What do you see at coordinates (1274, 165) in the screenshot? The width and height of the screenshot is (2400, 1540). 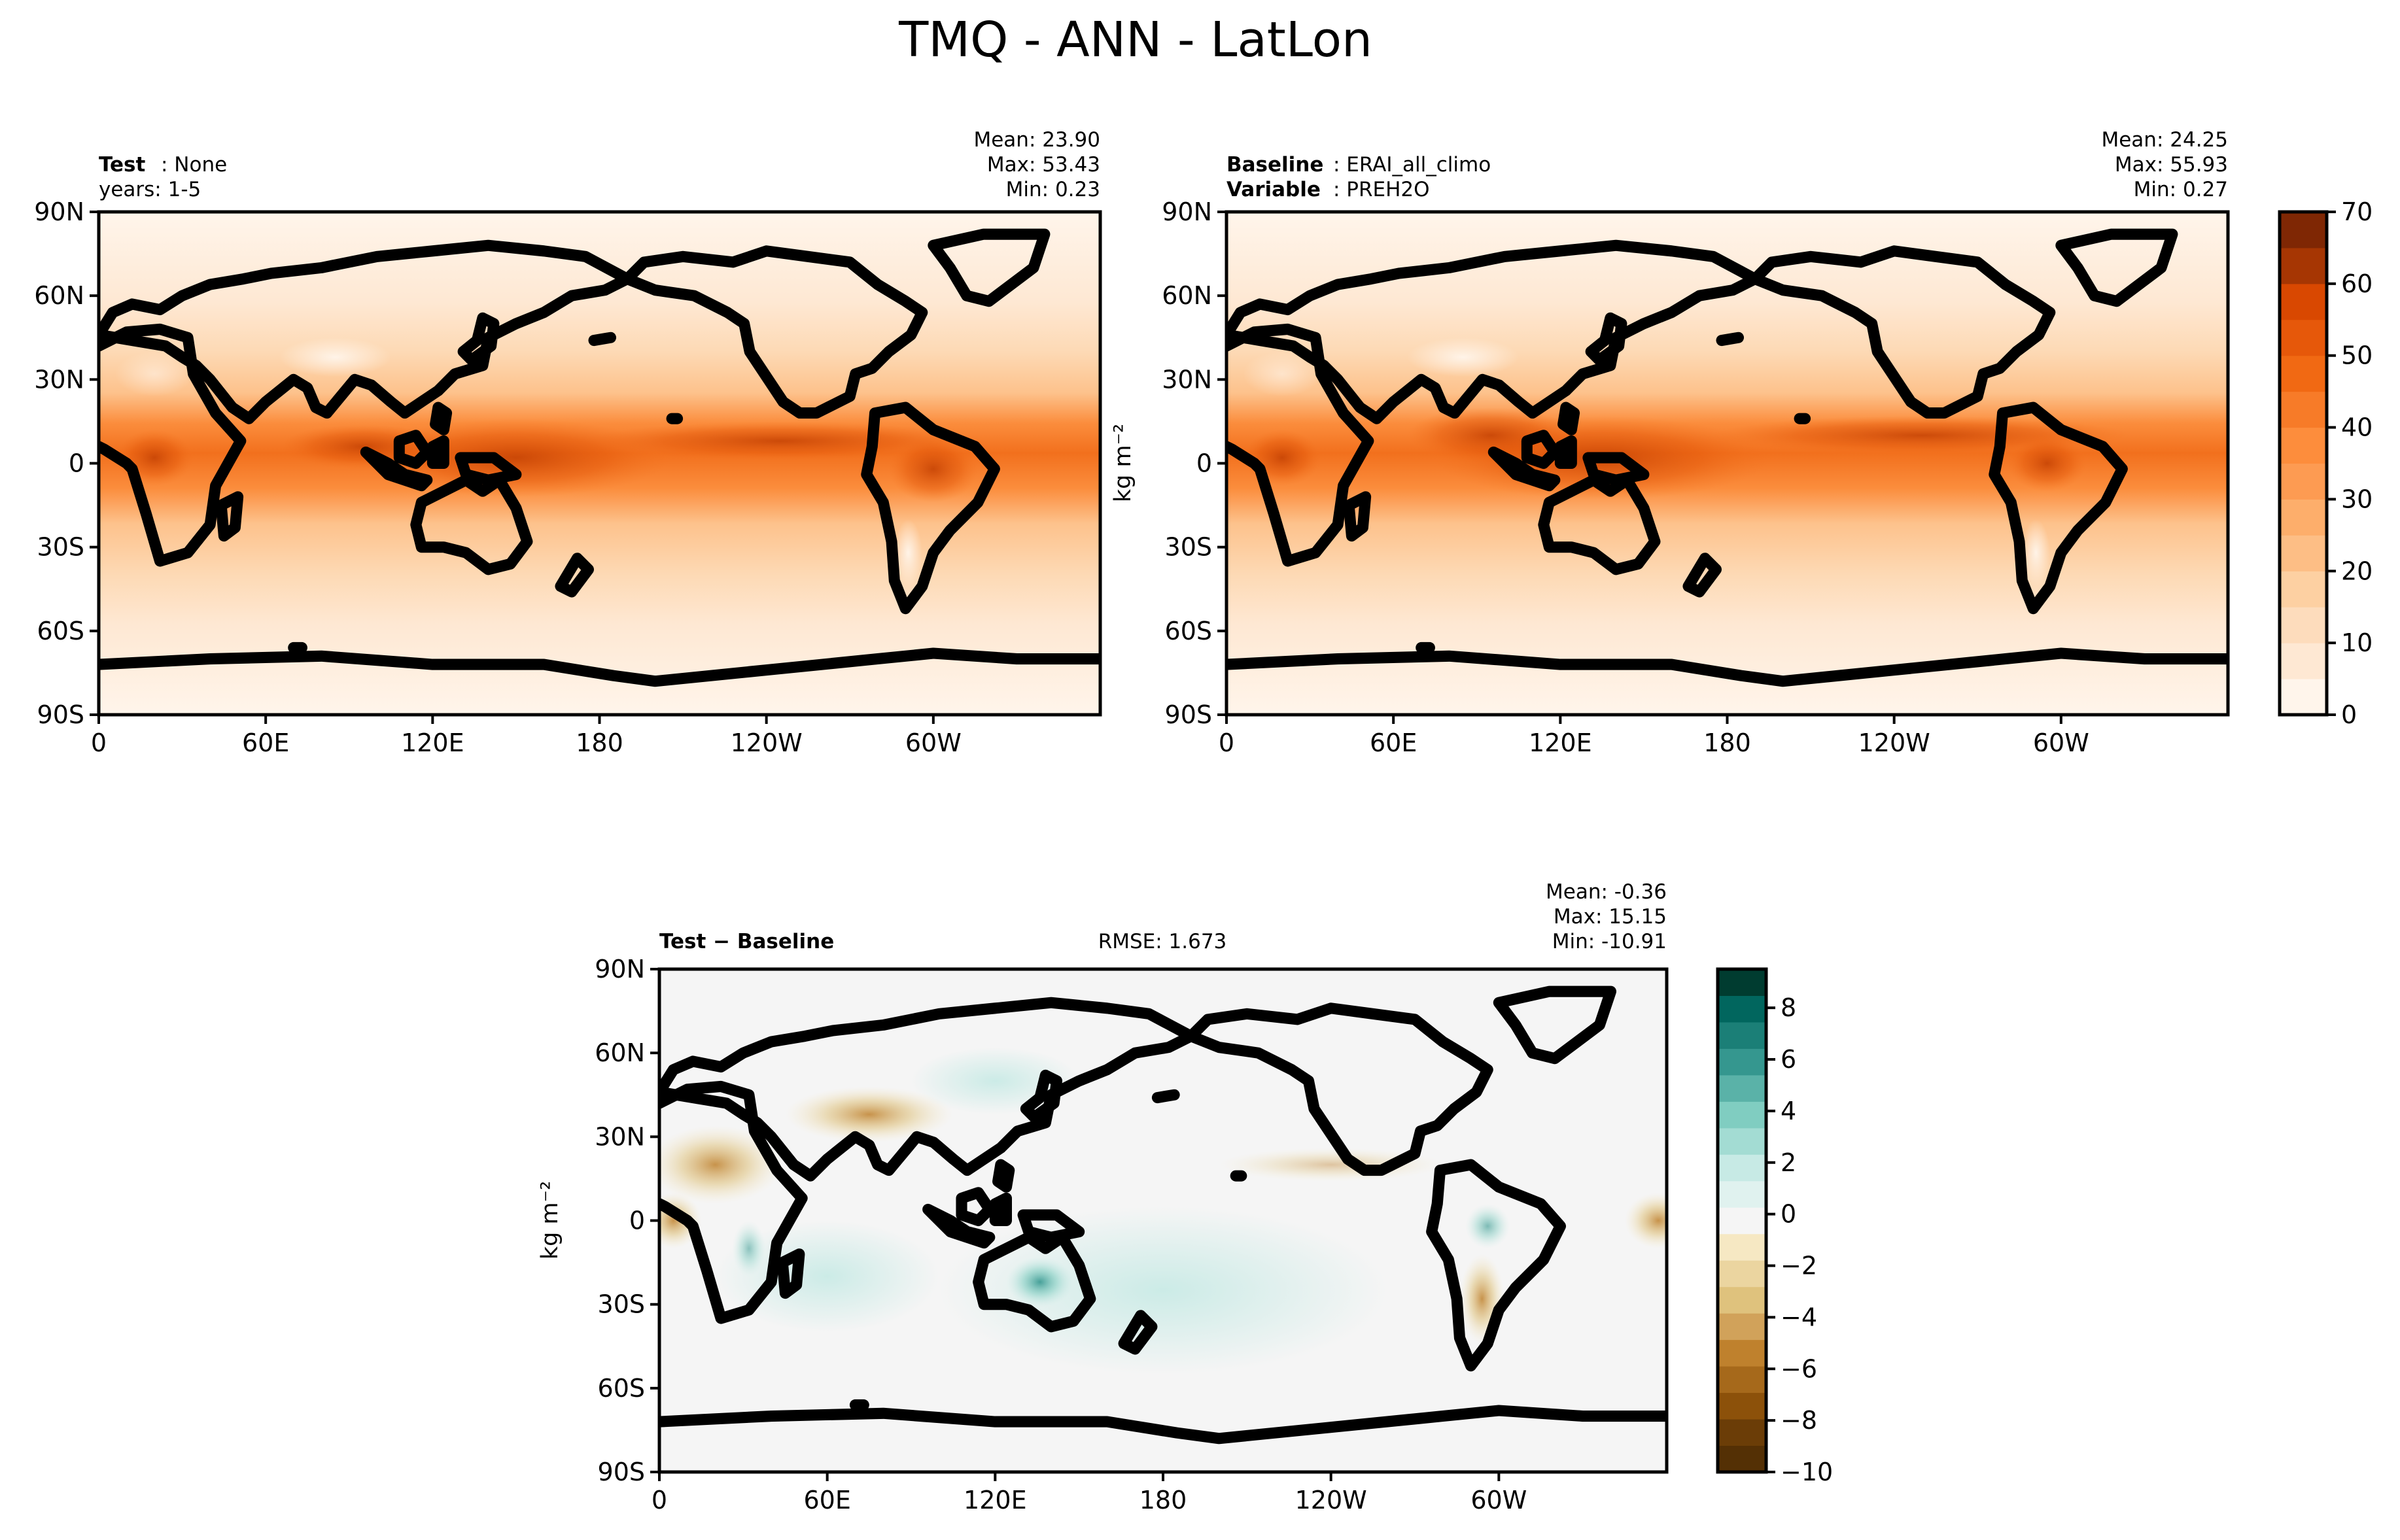 I see `panel-baseline-label: Baseline` at bounding box center [1274, 165].